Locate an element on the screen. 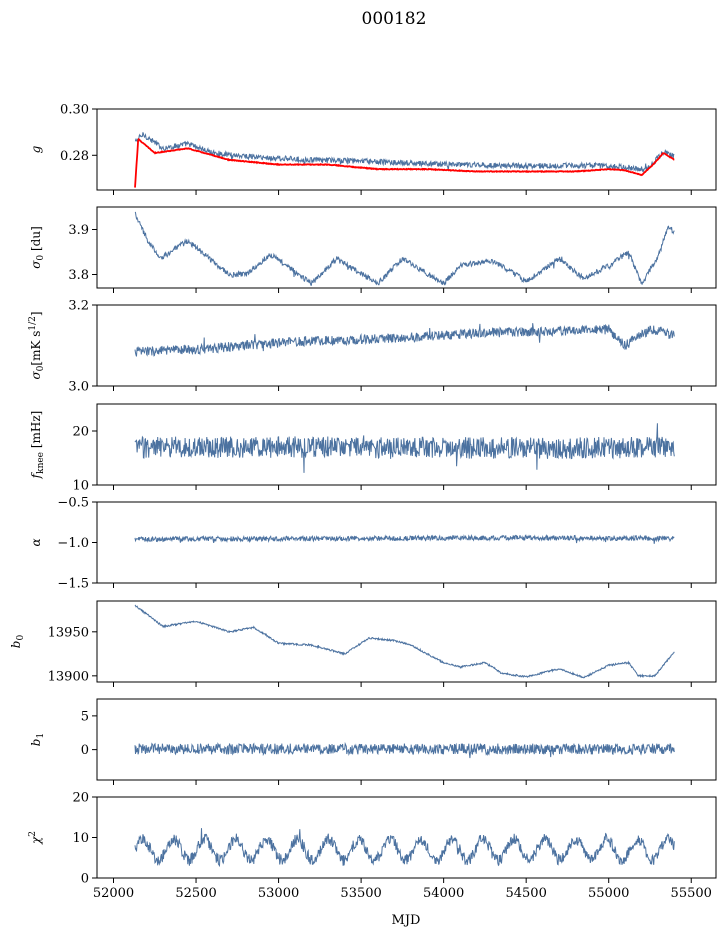 Image resolution: width=725 pixels, height=936 pixels. x-axis-label: MJD is located at coordinates (406, 920).